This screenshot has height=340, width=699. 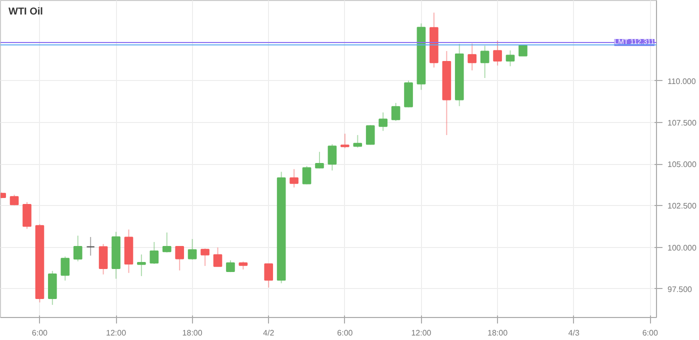 I want to click on y-tick-label: 110.000, so click(x=682, y=81).